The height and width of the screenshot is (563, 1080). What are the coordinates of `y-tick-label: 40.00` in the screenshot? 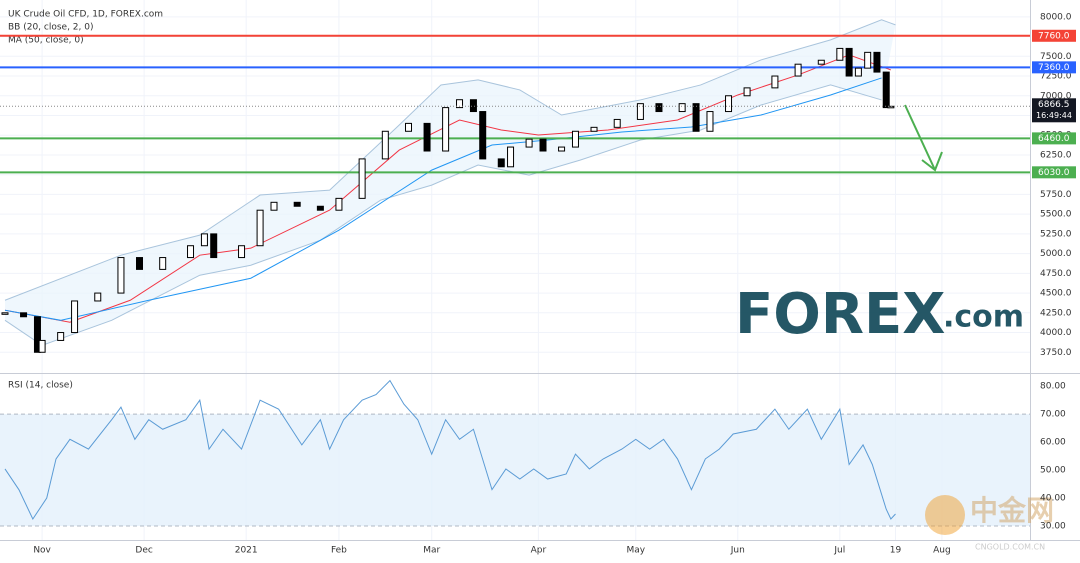 It's located at (1053, 499).